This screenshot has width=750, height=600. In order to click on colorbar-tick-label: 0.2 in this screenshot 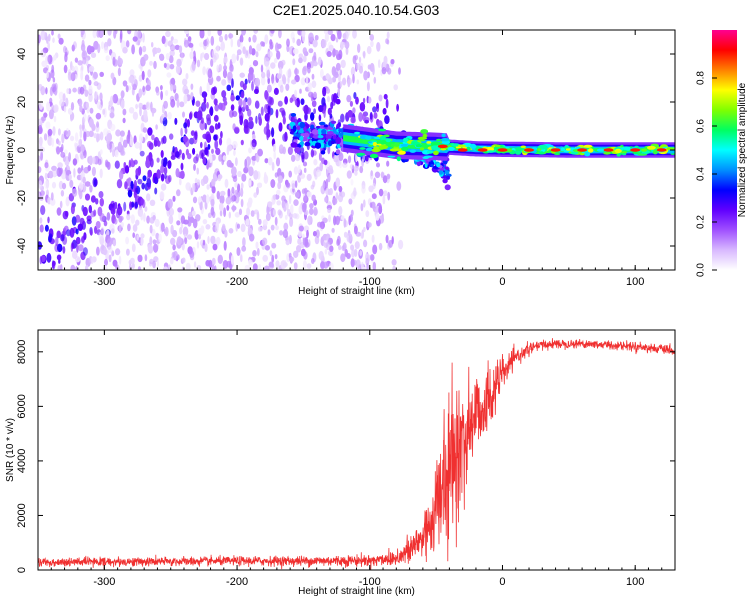, I will do `click(701, 222)`.